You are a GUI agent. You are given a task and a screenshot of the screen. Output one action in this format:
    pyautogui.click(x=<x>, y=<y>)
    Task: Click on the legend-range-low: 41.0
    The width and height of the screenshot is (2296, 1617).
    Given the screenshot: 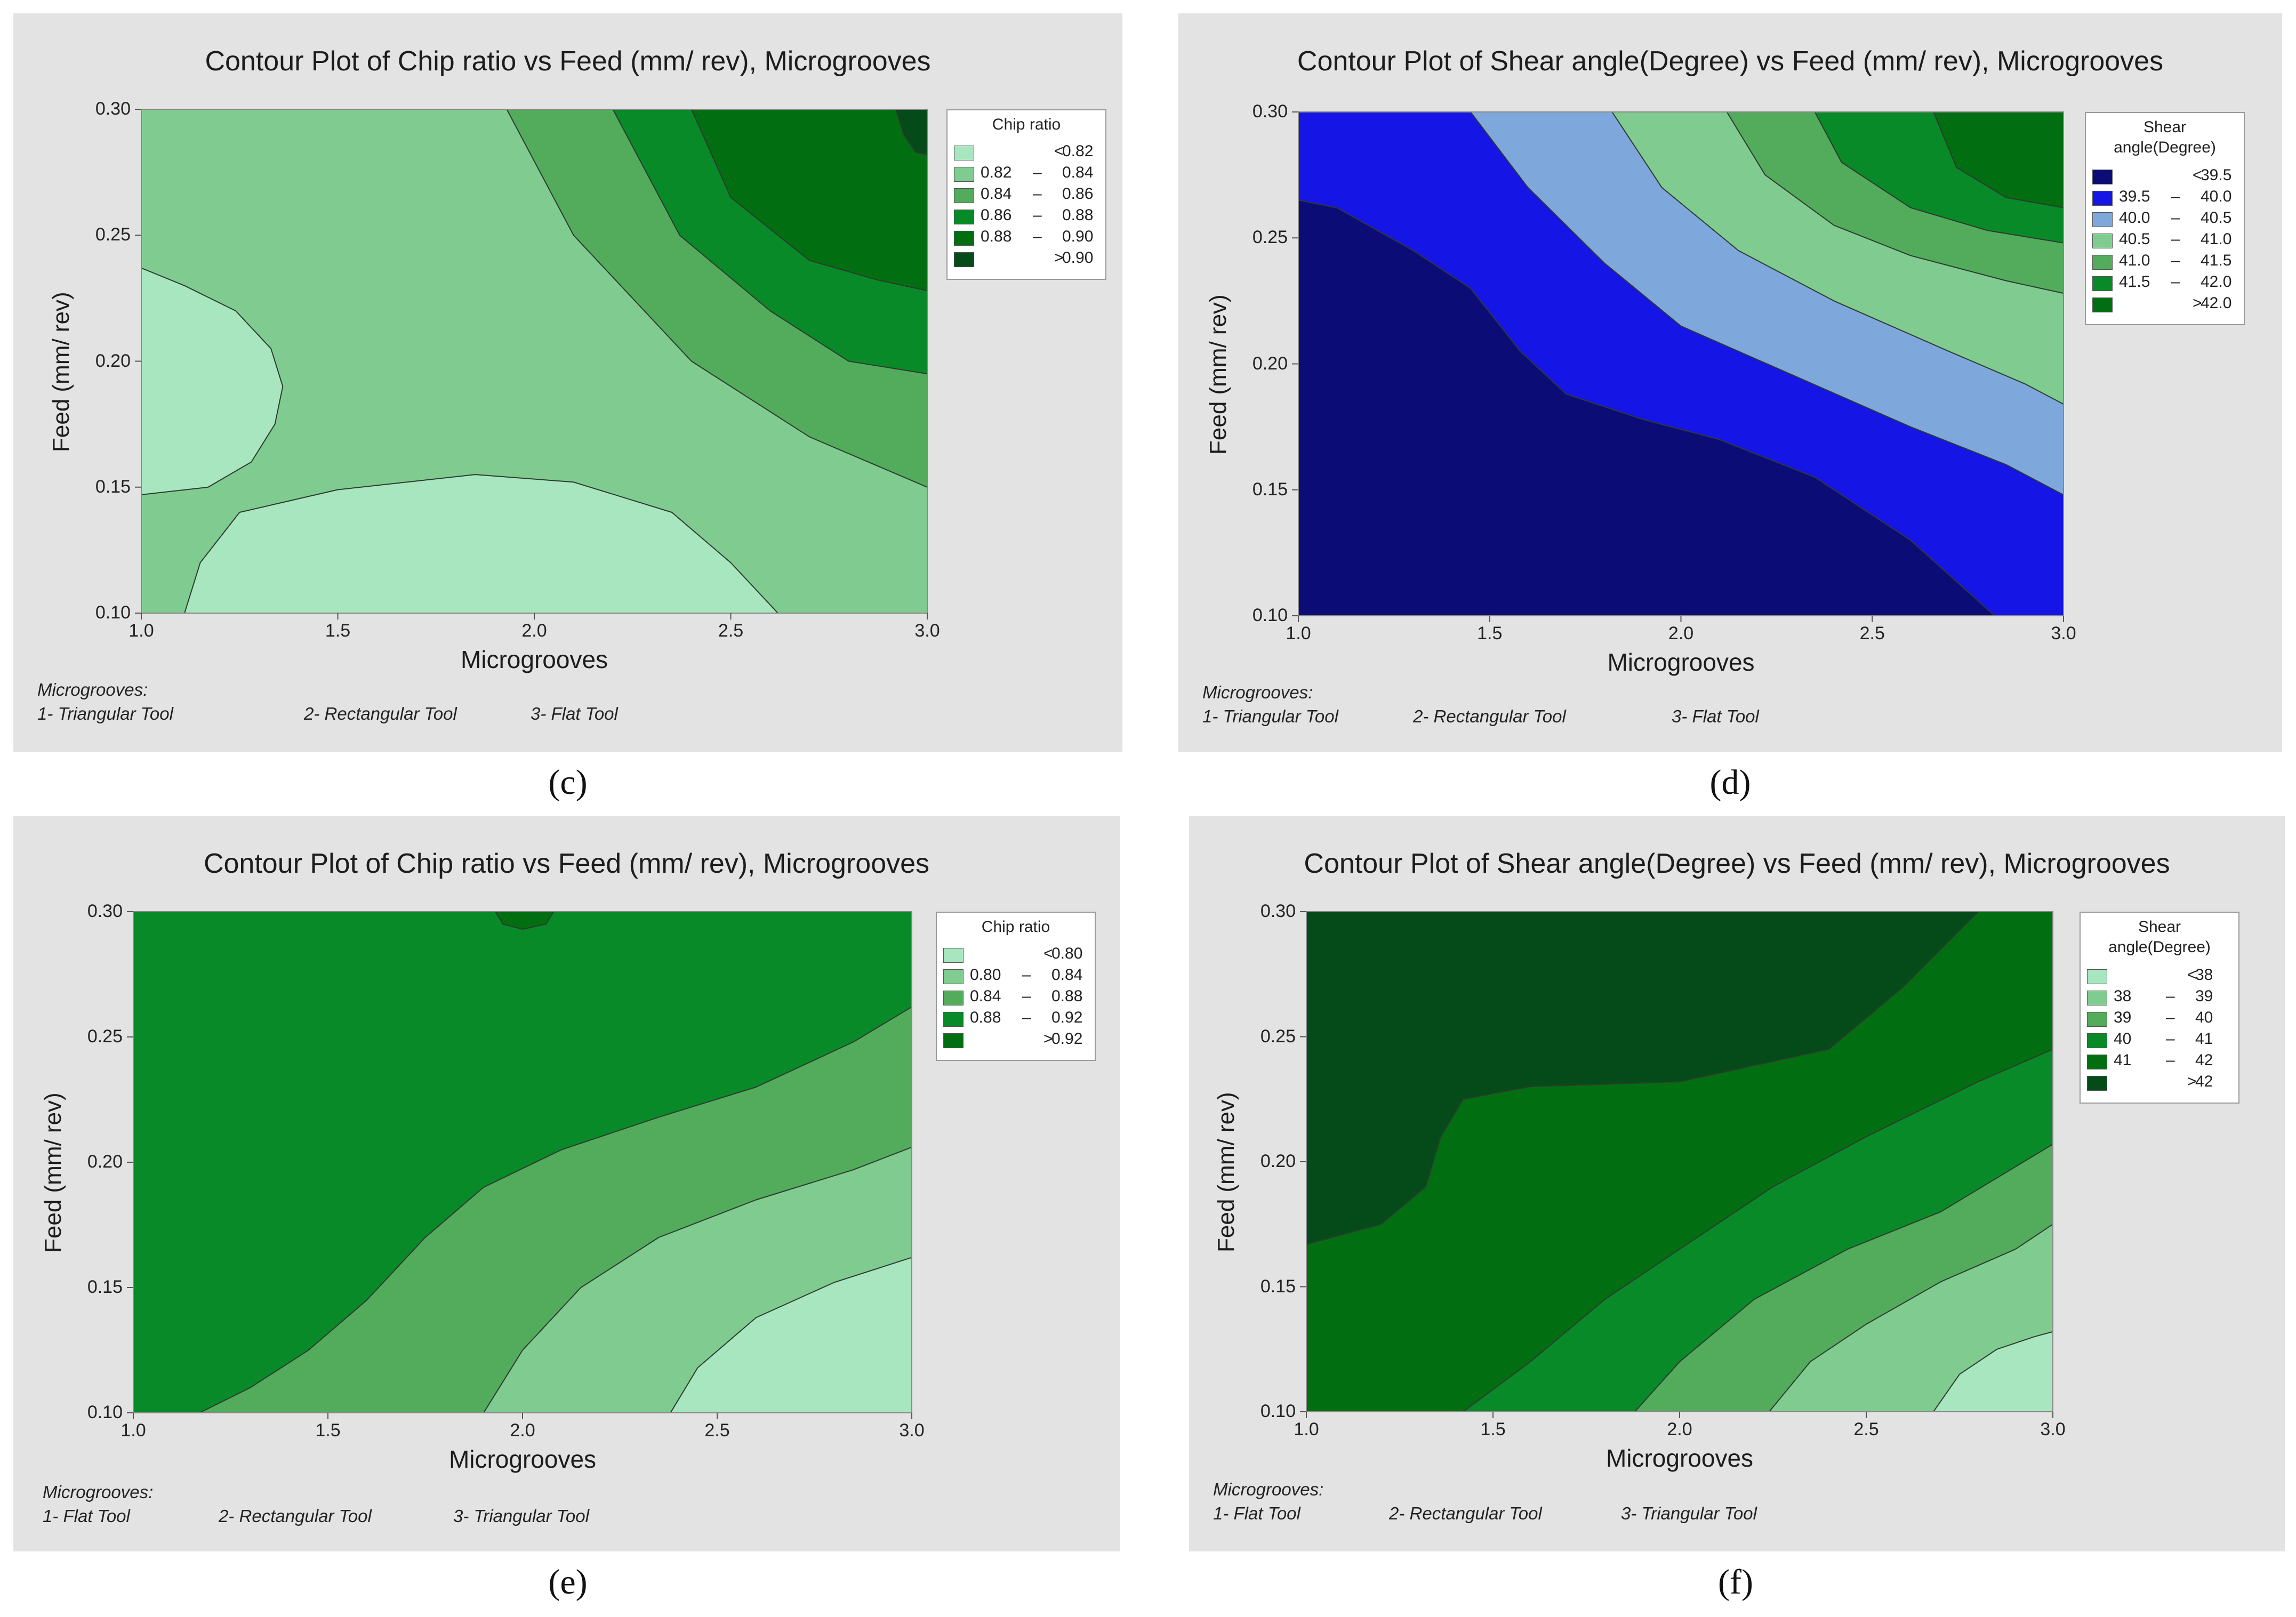 What is the action you would take?
    pyautogui.click(x=2134, y=260)
    